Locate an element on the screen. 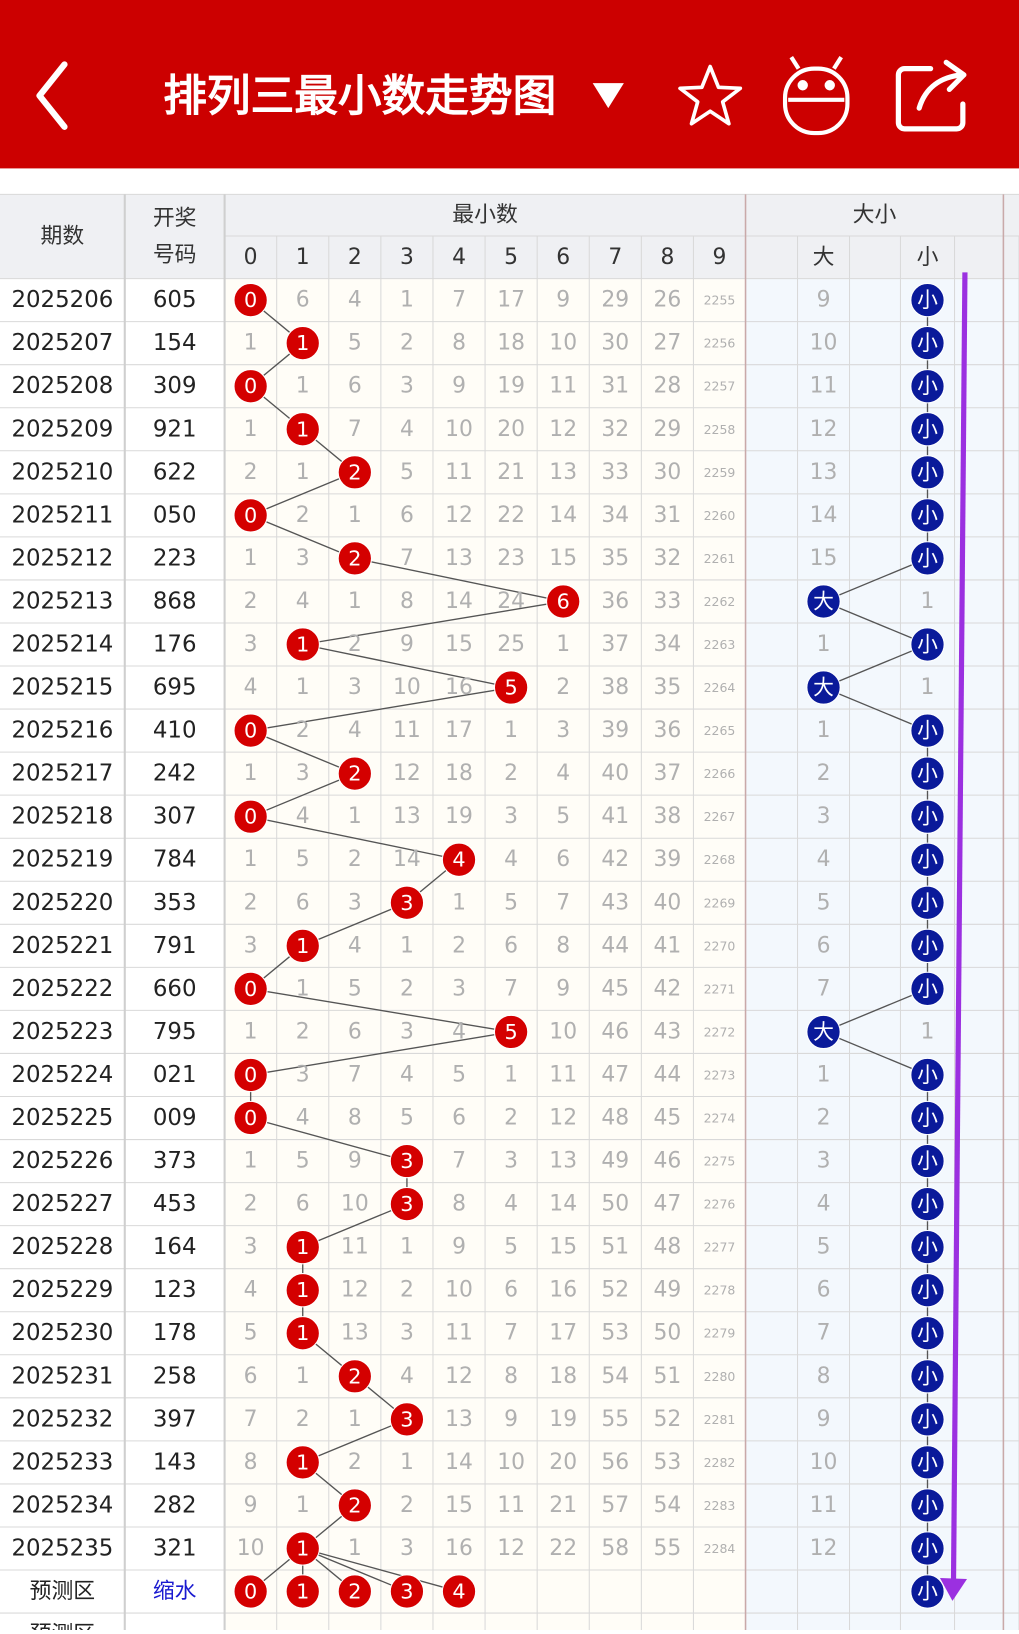  header-label: 最小数 is located at coordinates (485, 215).